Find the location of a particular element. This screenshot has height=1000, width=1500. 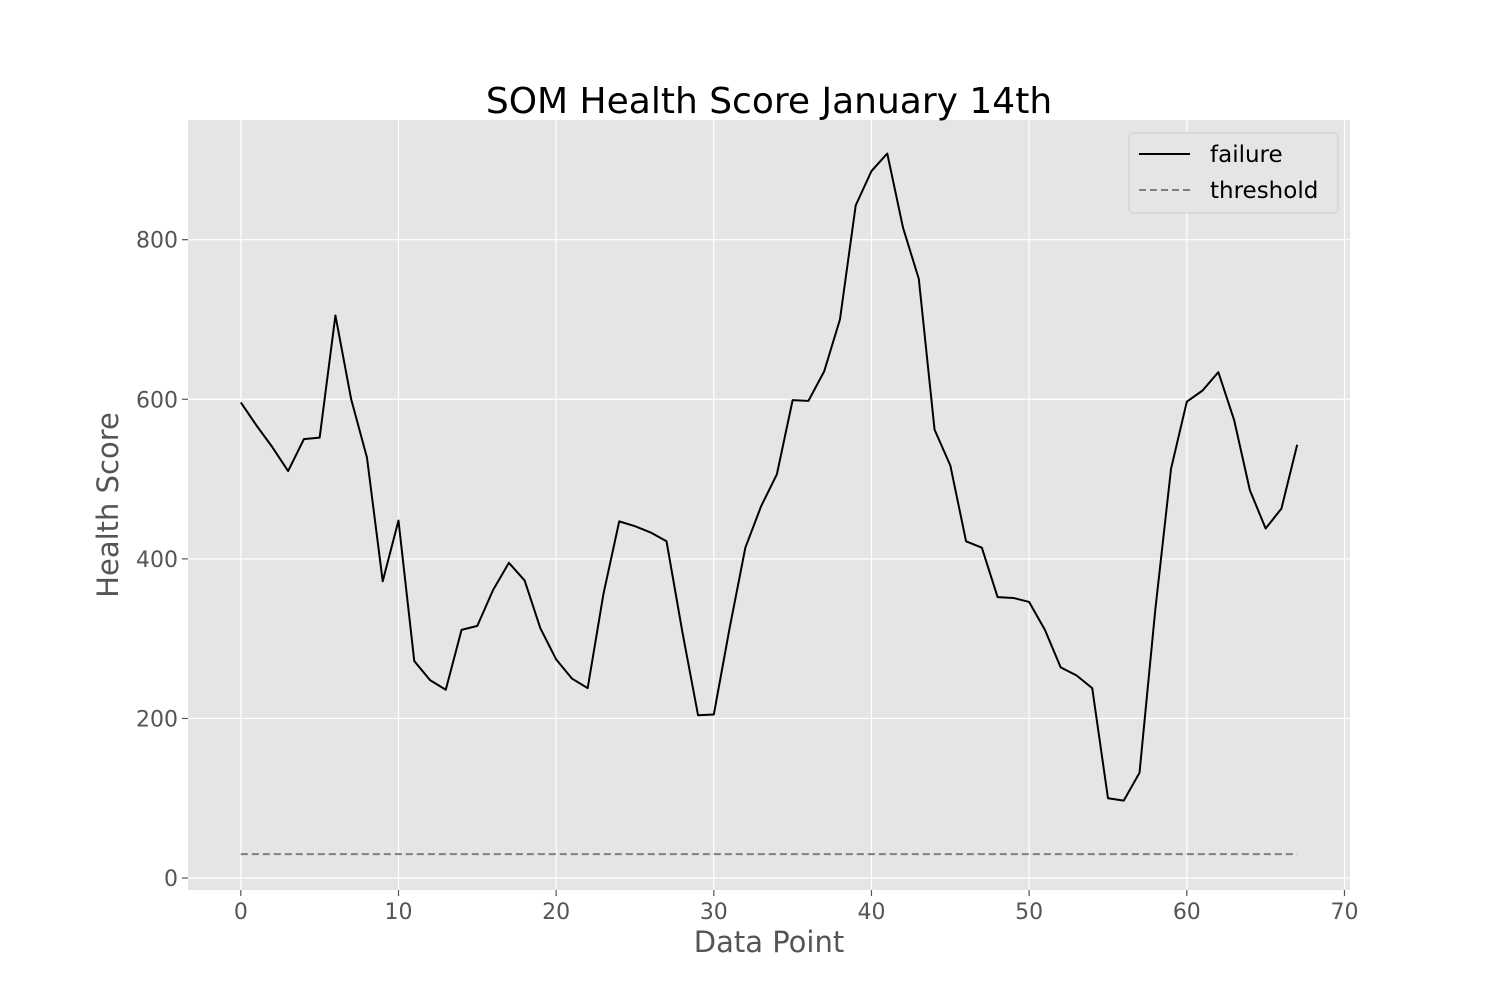

legend: failure threshold is located at coordinates (1233, 173).